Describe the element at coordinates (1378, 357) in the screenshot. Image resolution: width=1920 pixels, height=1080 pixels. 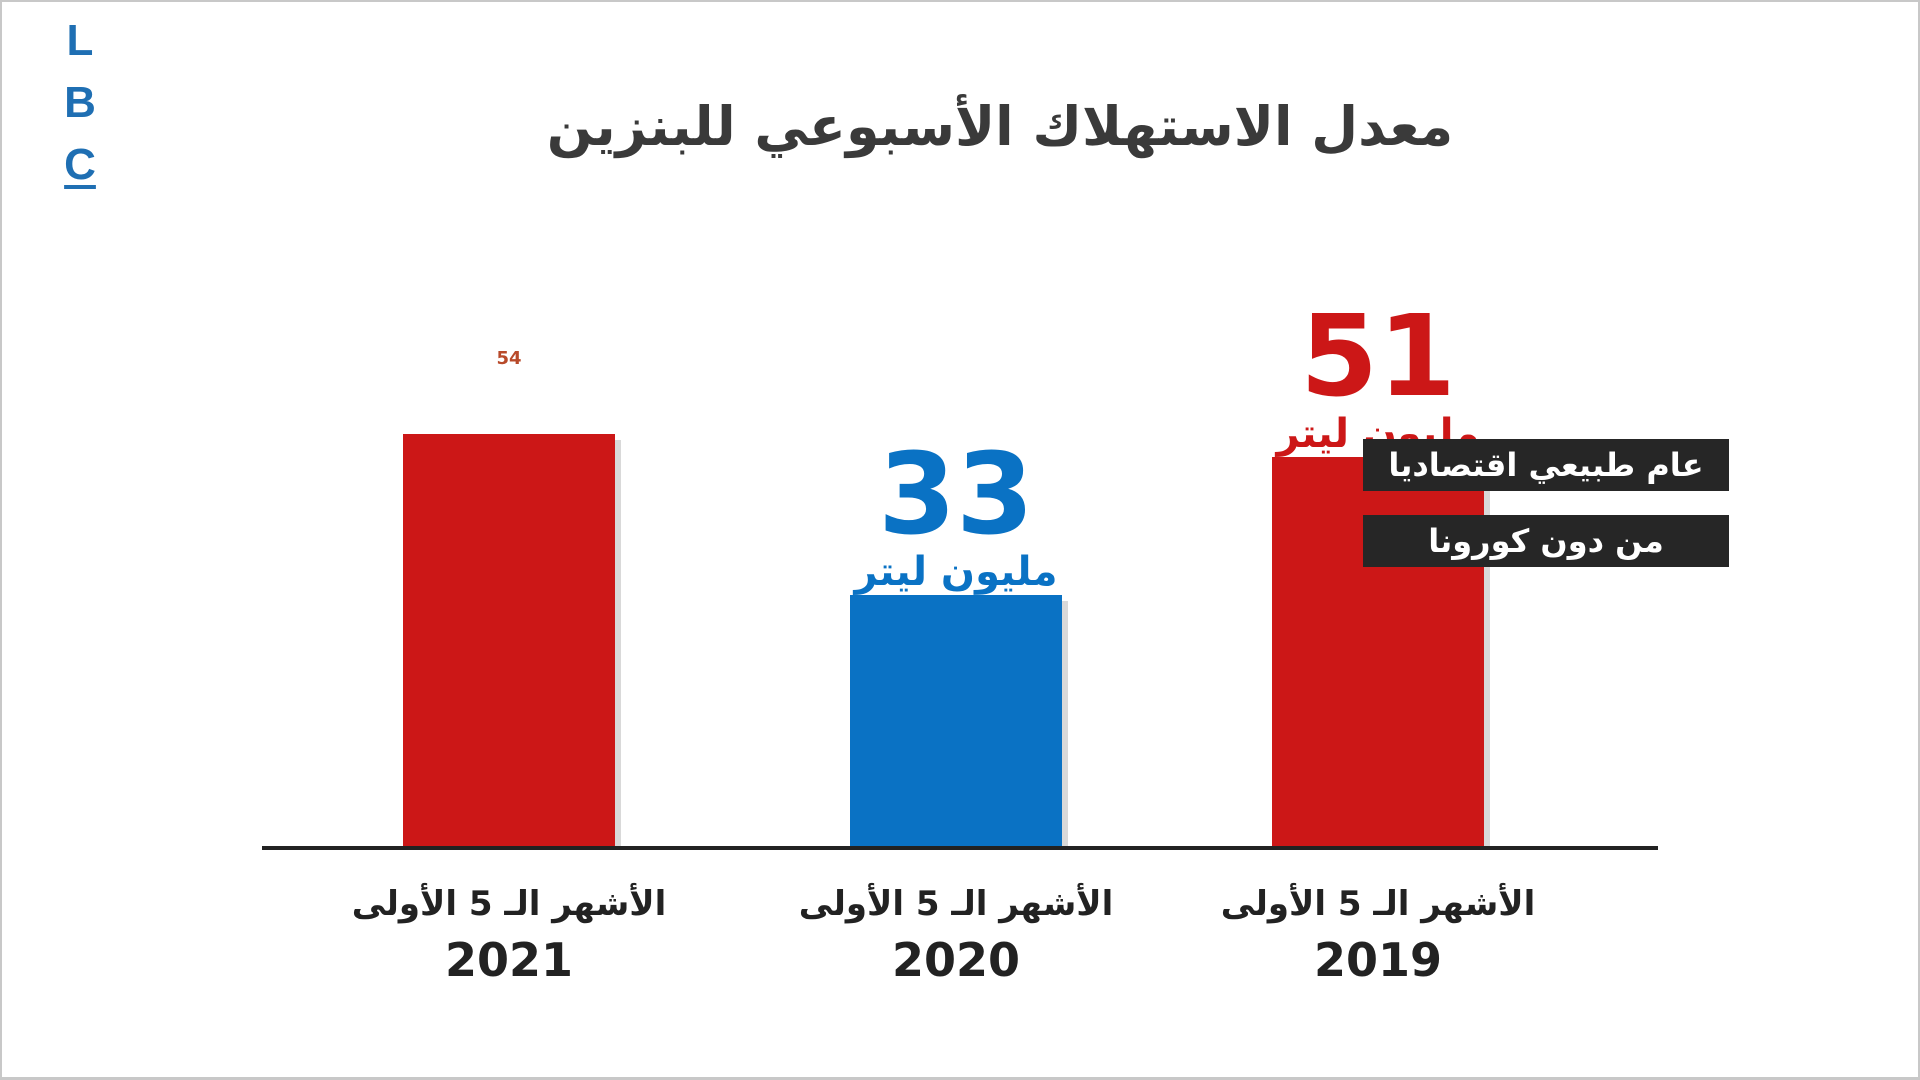
I see `value-label-2019: 51` at that location.